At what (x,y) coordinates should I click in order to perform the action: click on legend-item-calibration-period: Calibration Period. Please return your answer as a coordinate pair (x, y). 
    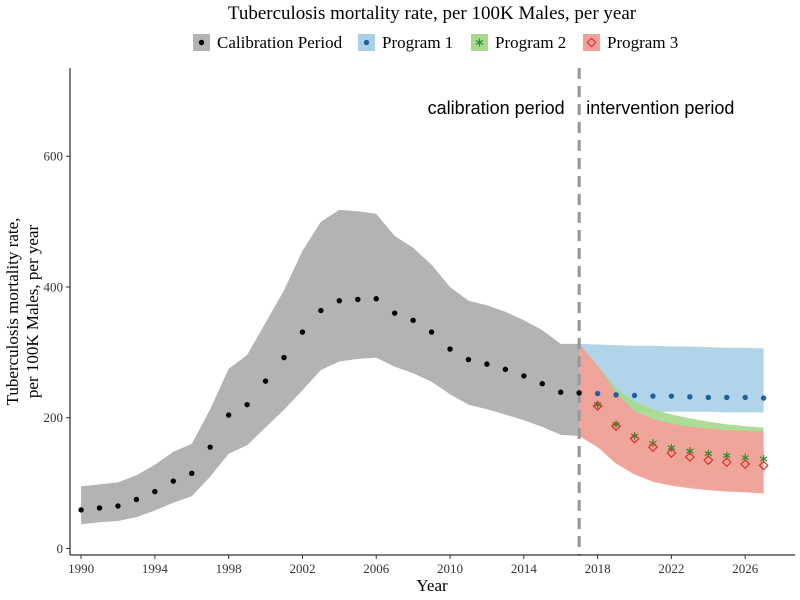
    Looking at the image, I should click on (268, 42).